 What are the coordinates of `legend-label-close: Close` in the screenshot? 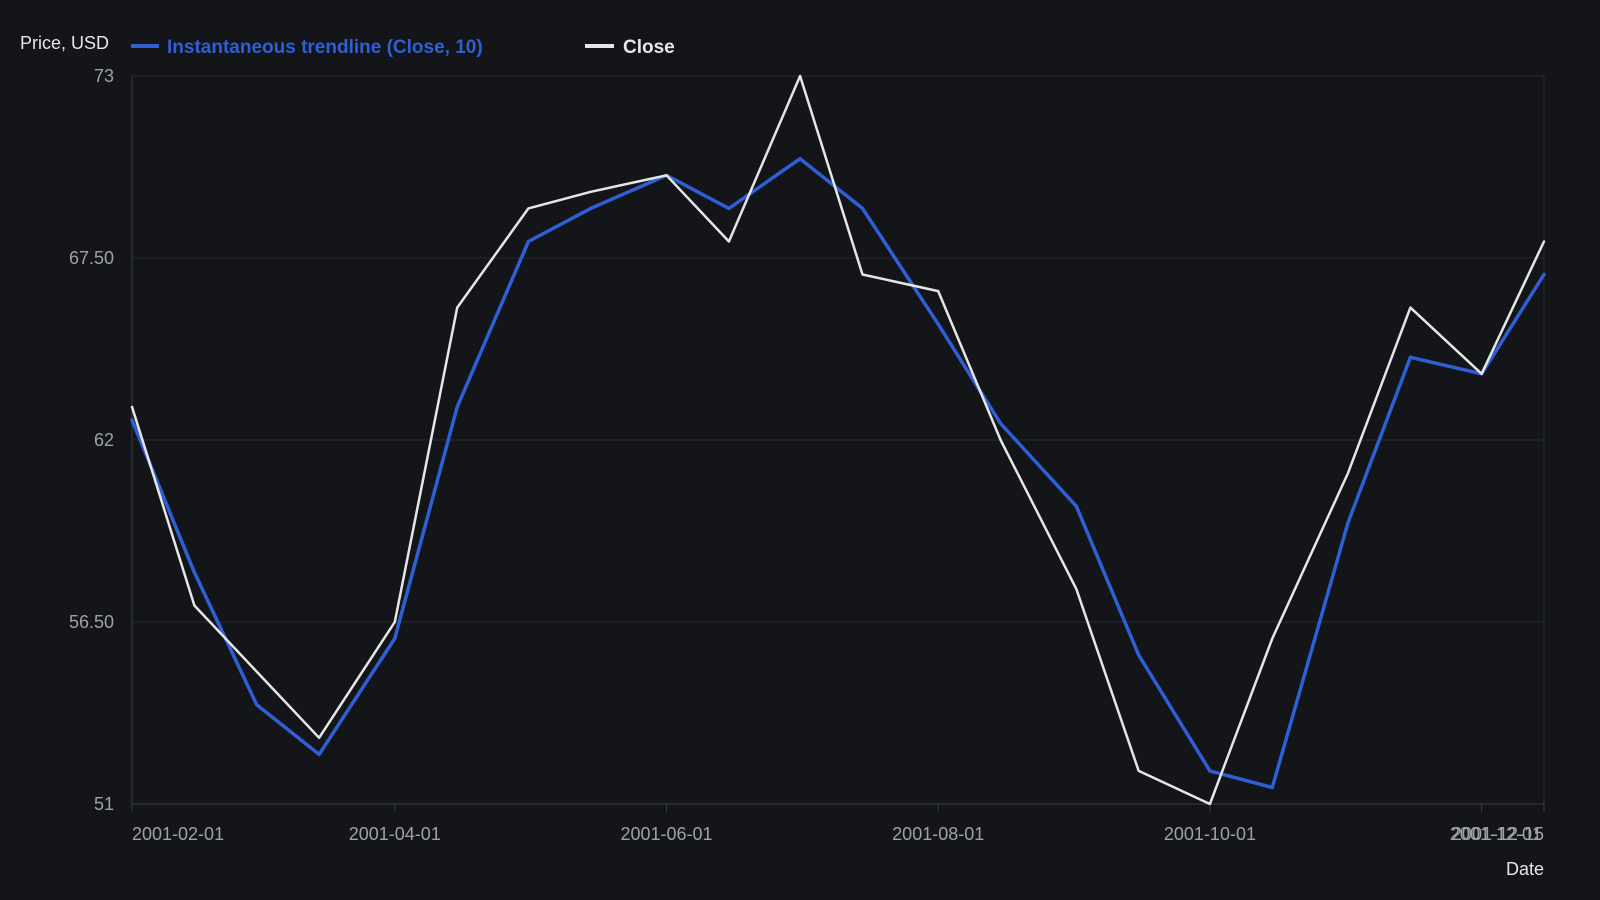 It's located at (649, 47).